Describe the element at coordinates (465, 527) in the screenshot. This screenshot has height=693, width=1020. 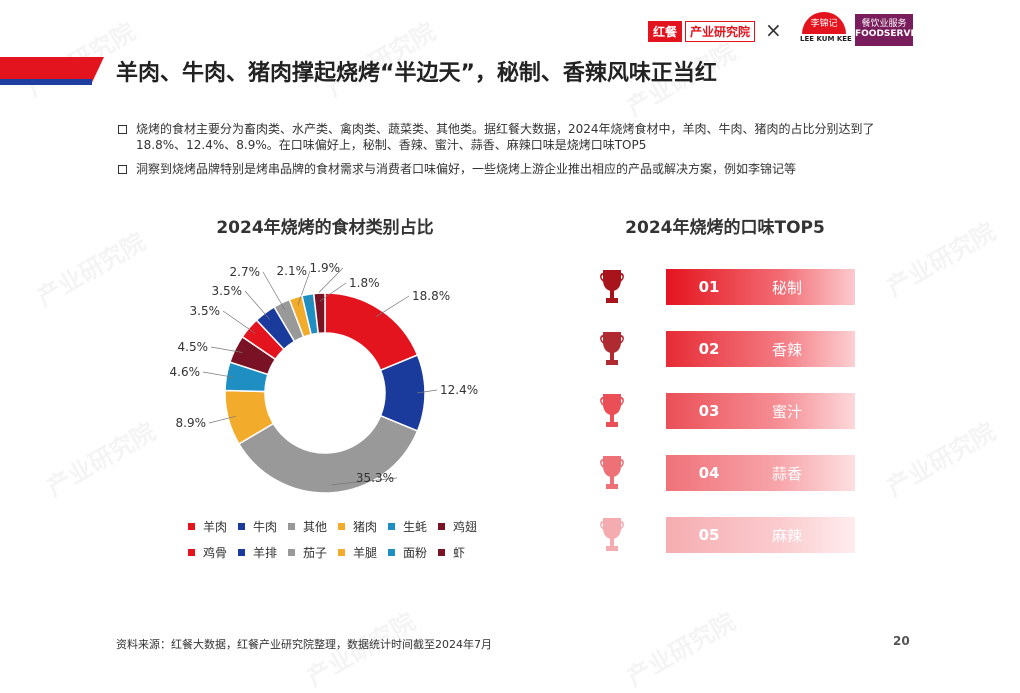
I see `legend-label: 鸡翅` at that location.